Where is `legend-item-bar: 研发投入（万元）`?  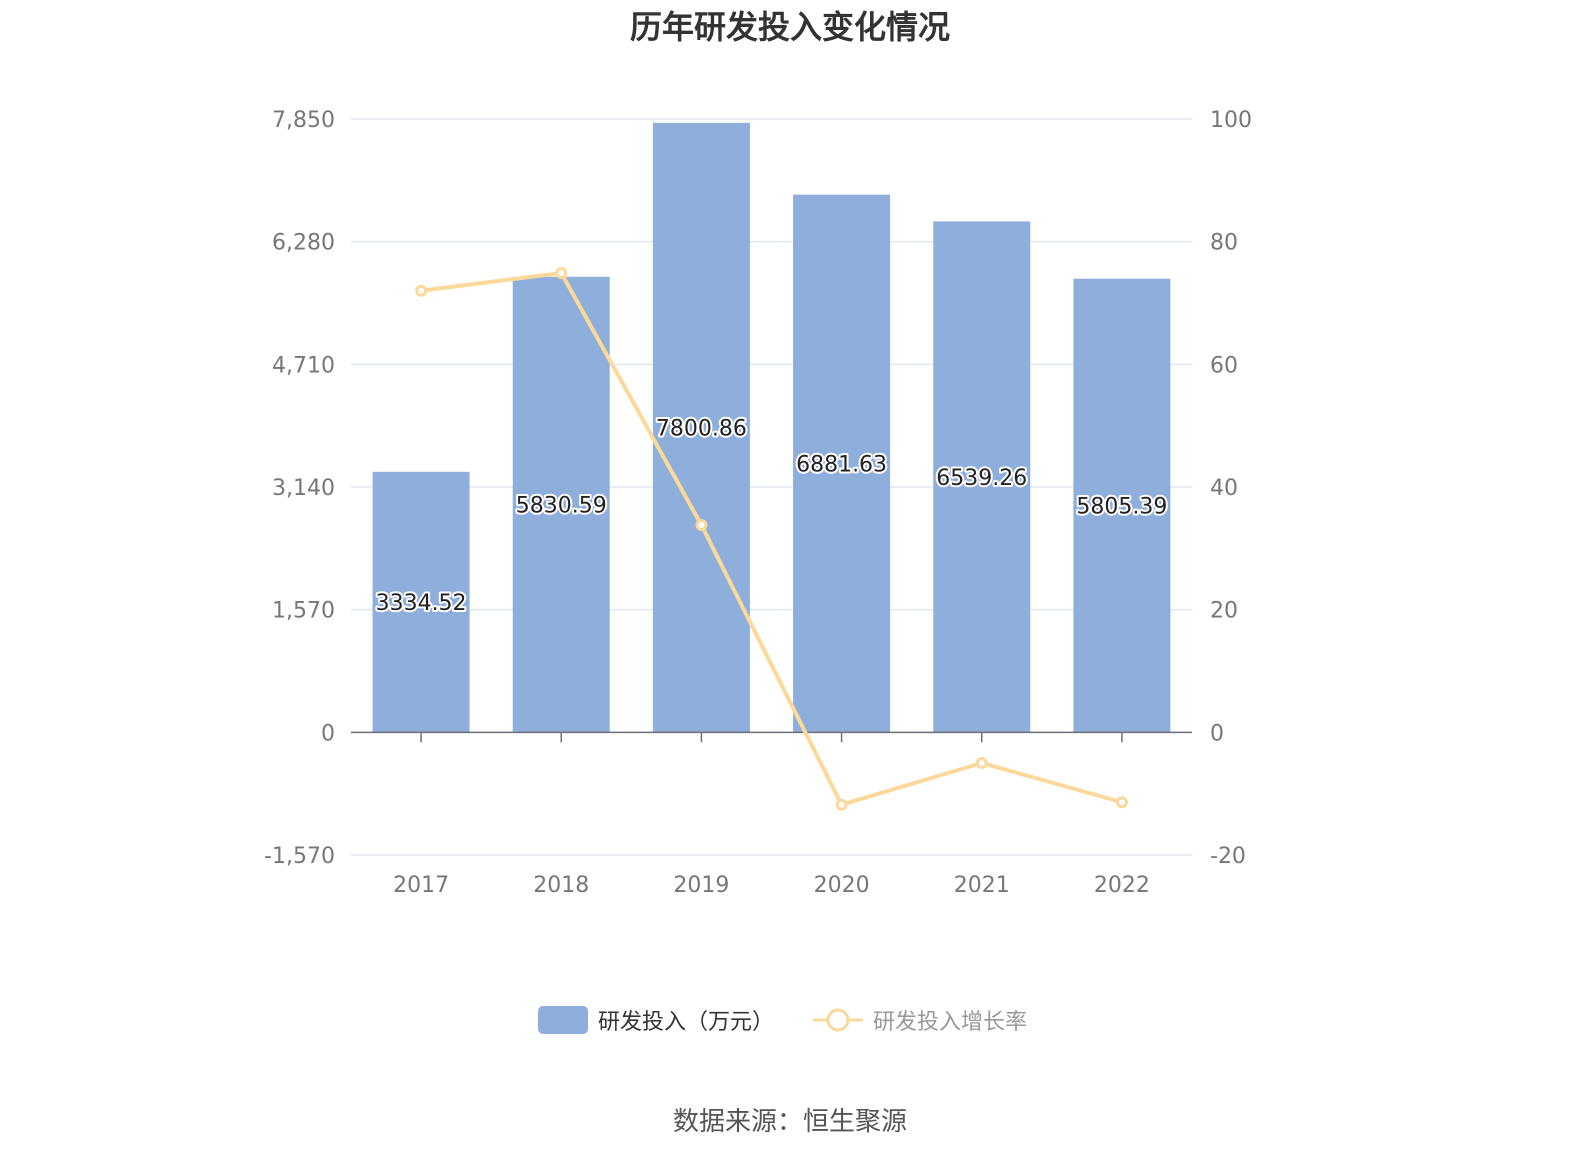 legend-item-bar: 研发投入（万元） is located at coordinates (656, 1020).